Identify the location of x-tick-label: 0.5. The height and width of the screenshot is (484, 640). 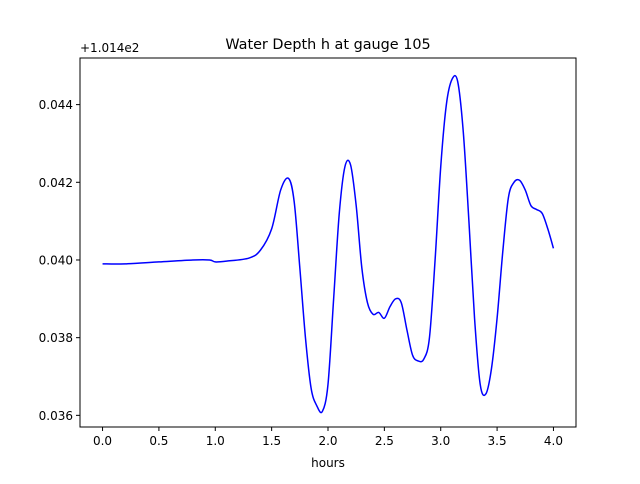
(158, 441).